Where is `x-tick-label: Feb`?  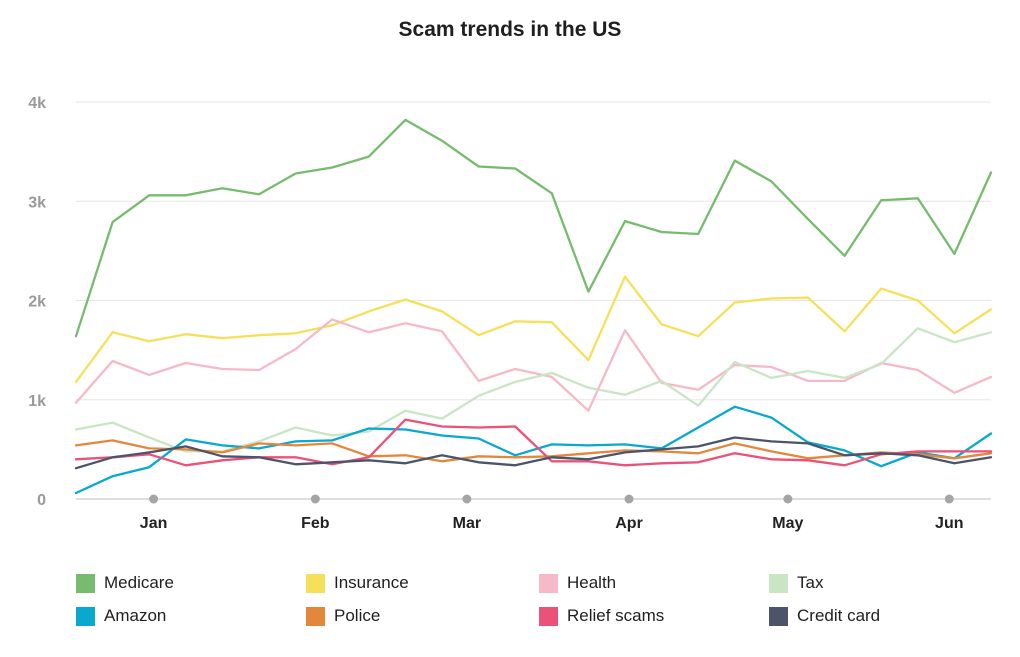 x-tick-label: Feb is located at coordinates (315, 523).